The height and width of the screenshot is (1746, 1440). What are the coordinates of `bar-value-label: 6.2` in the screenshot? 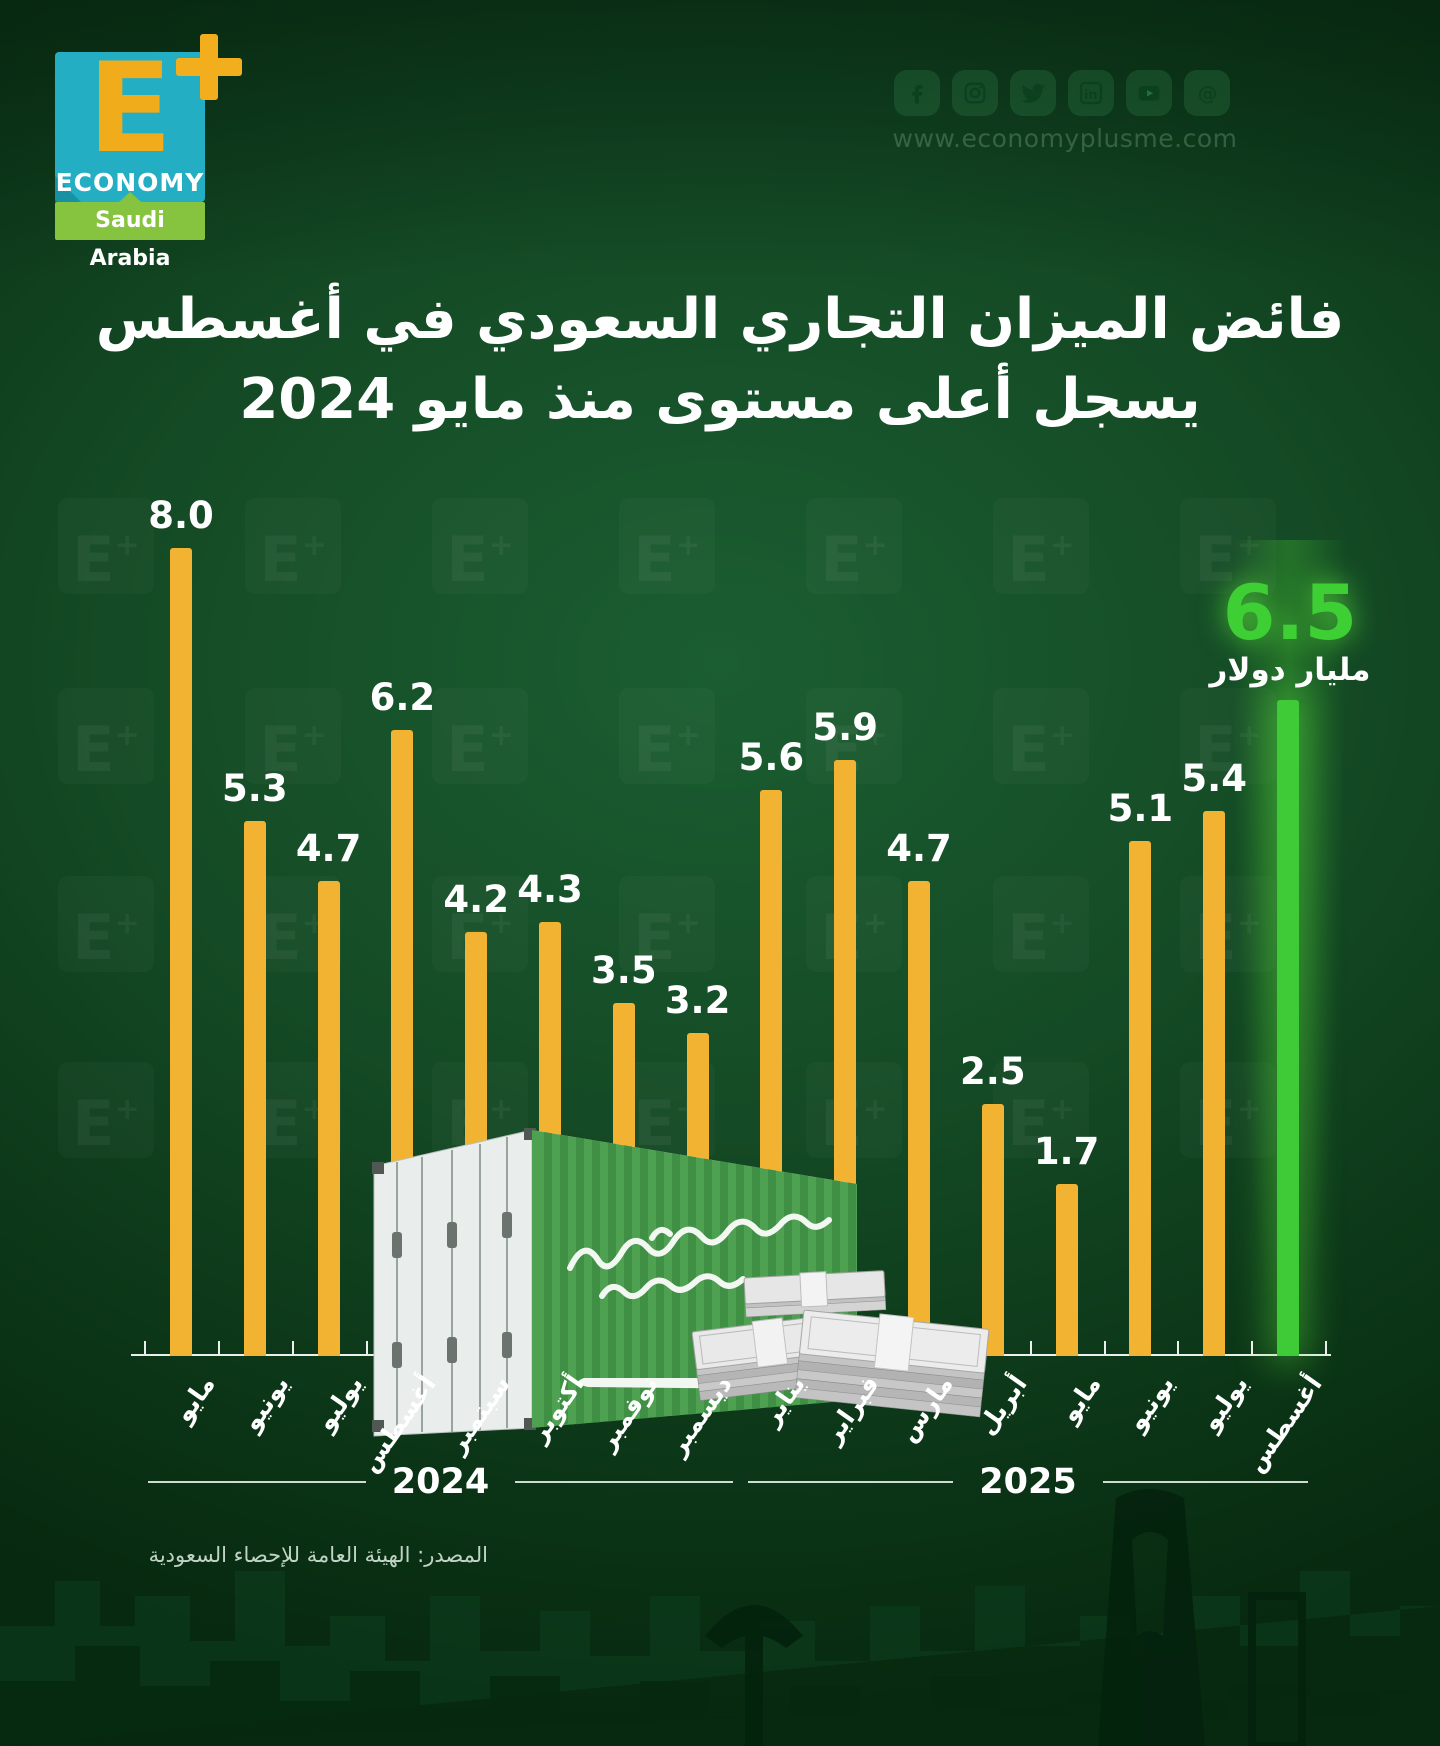 It's located at (402, 697).